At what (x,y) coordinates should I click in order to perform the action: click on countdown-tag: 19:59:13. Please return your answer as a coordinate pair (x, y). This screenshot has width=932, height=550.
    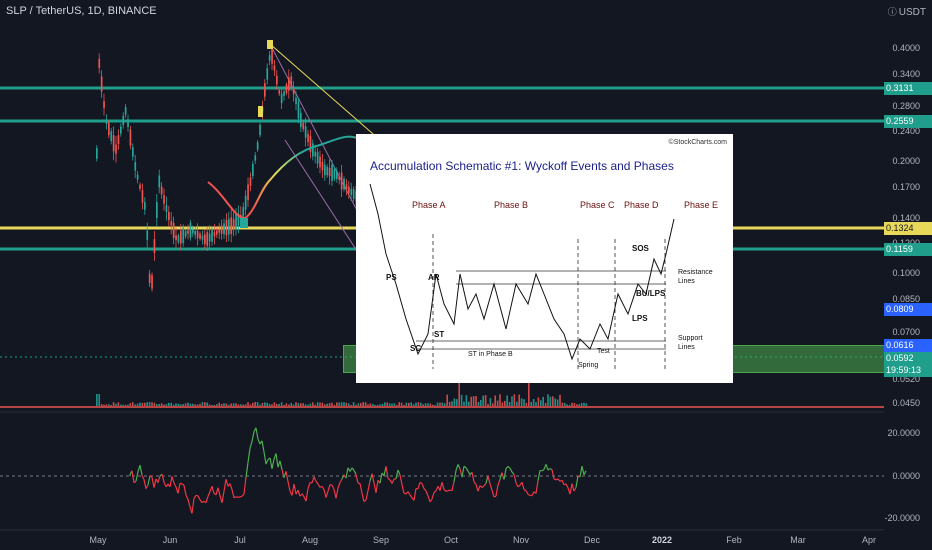
    Looking at the image, I should click on (908, 370).